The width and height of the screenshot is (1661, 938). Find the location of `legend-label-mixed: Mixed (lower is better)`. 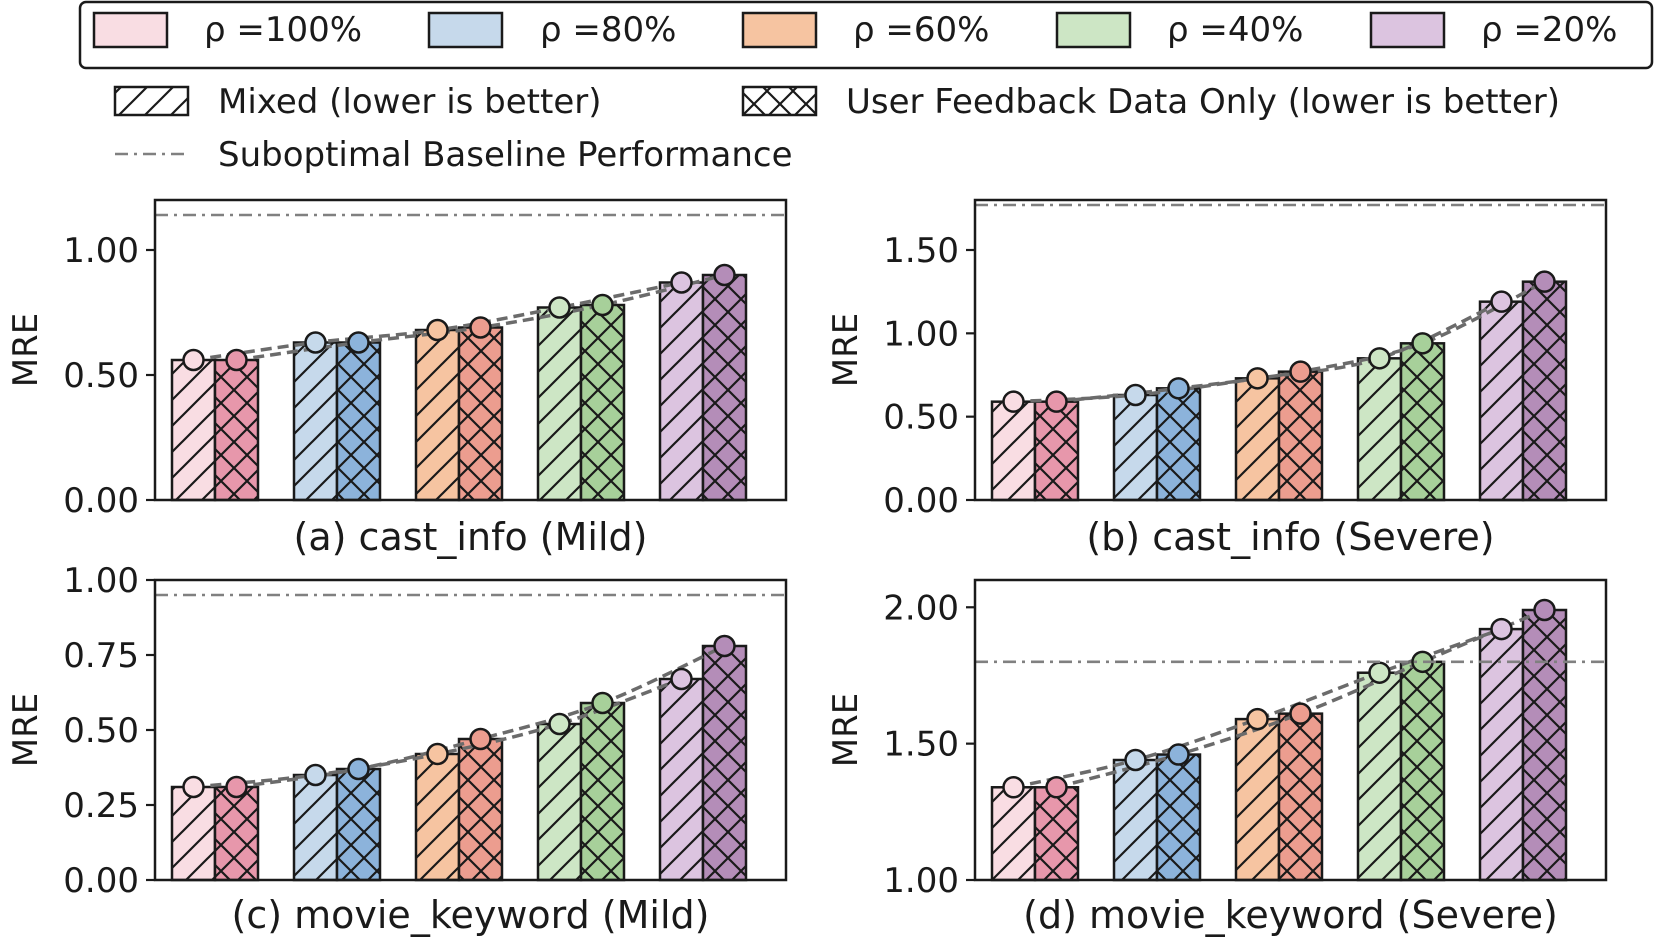

legend-label-mixed: Mixed (lower is better) is located at coordinates (409, 102).